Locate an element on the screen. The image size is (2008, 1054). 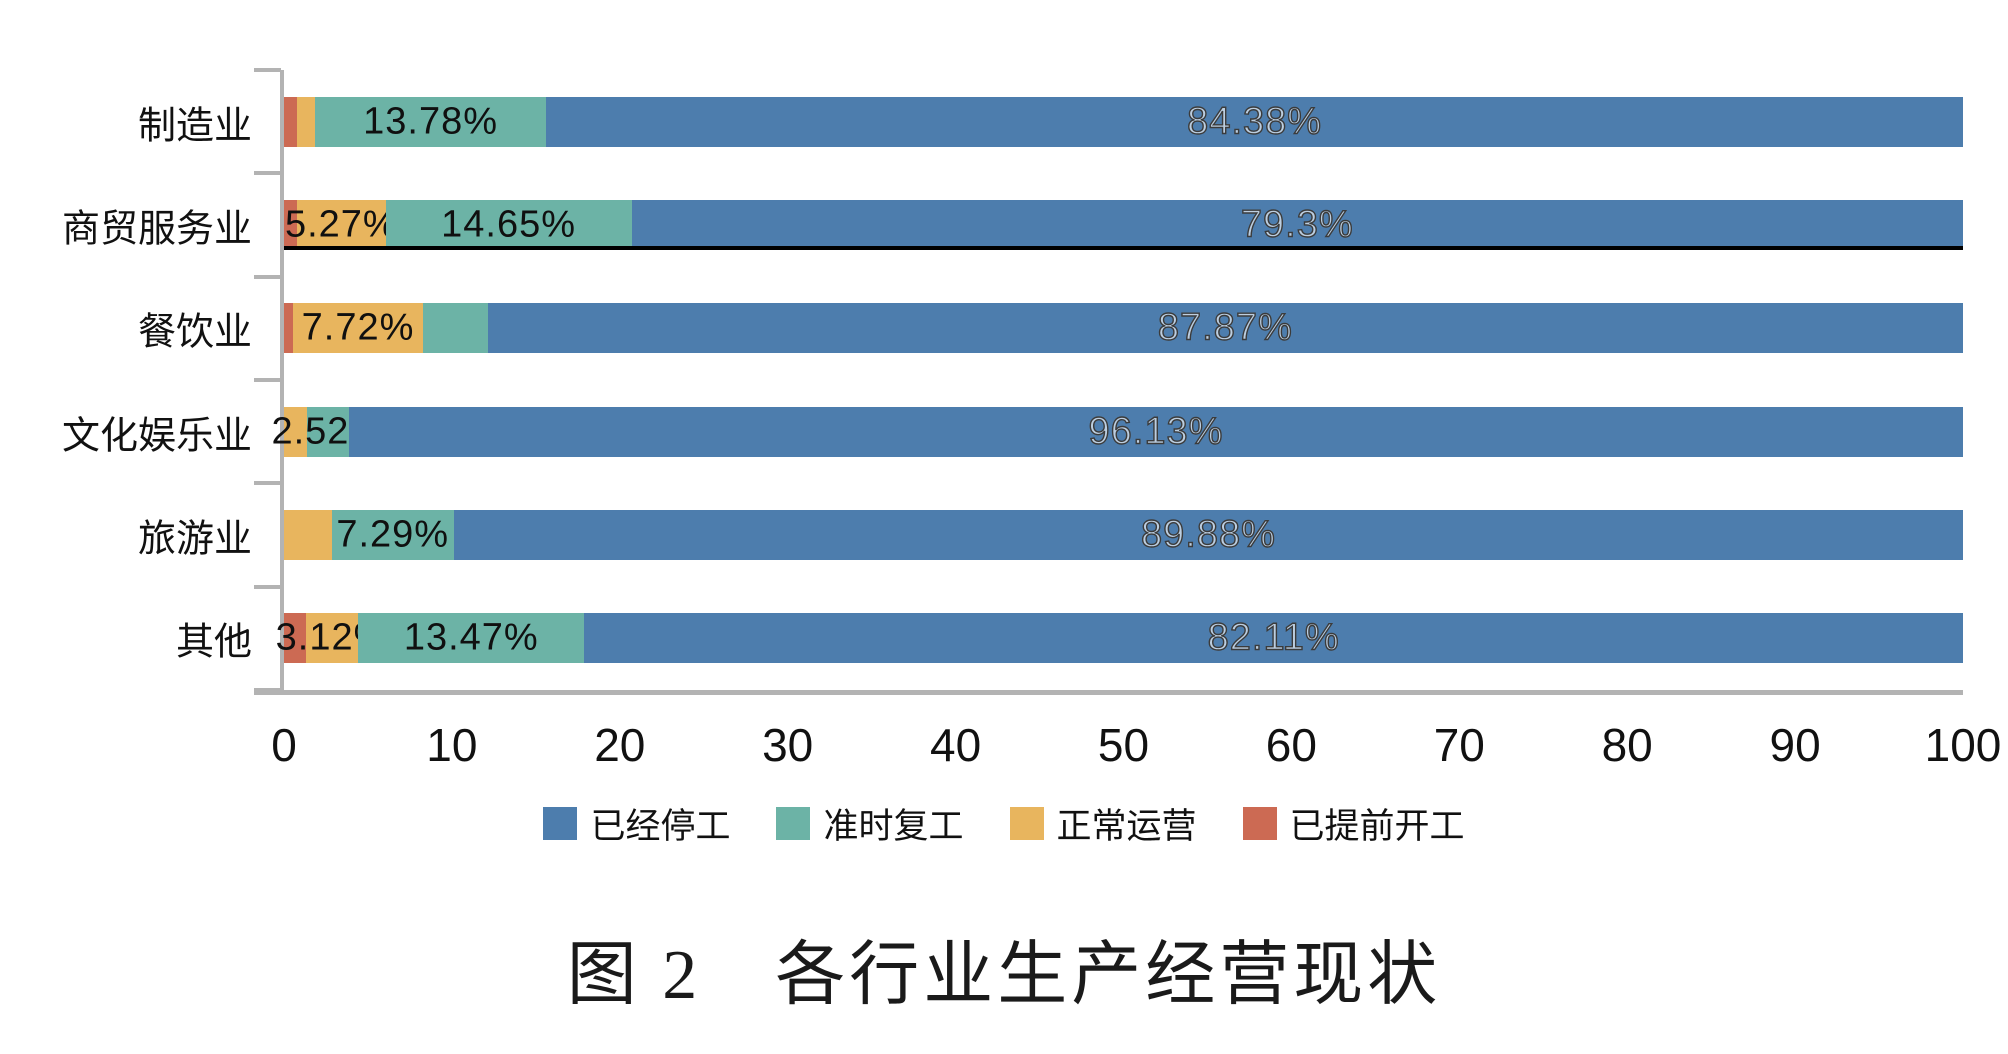
segment-value-label: 84.38% is located at coordinates (1254, 121).